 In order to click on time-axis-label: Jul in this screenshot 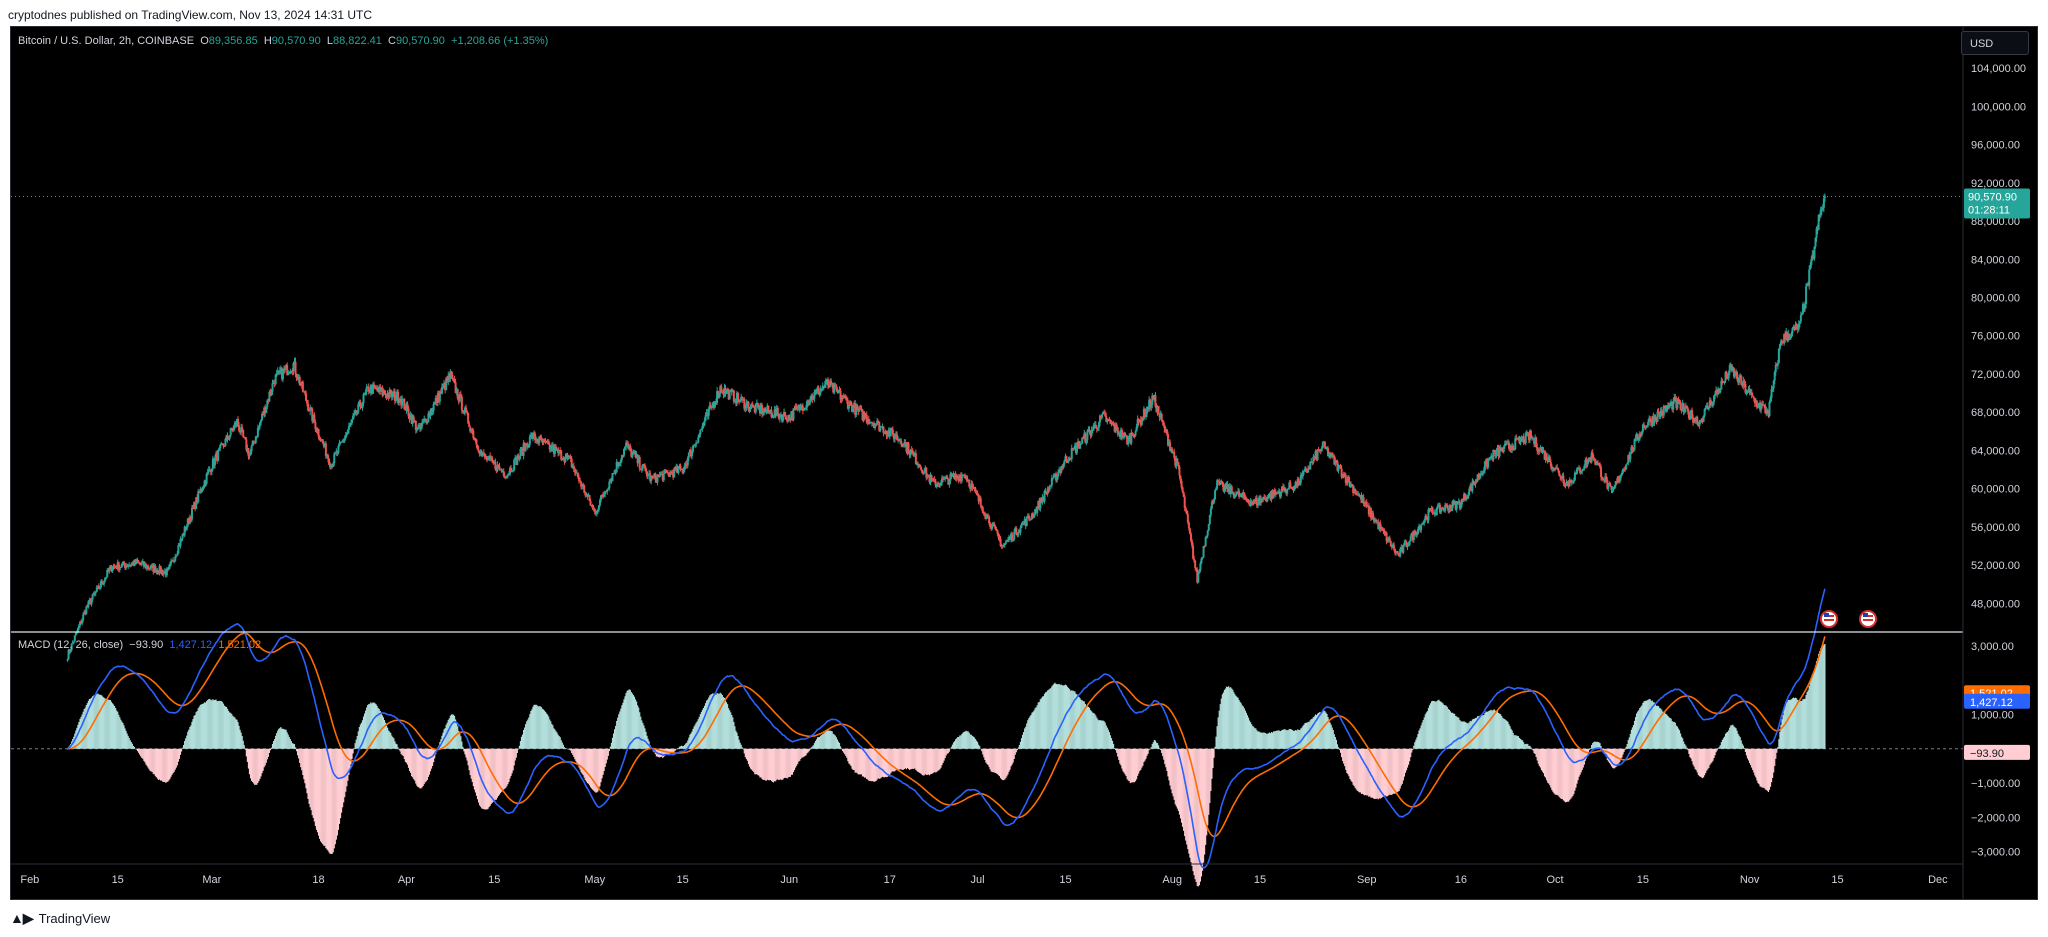, I will do `click(978, 880)`.